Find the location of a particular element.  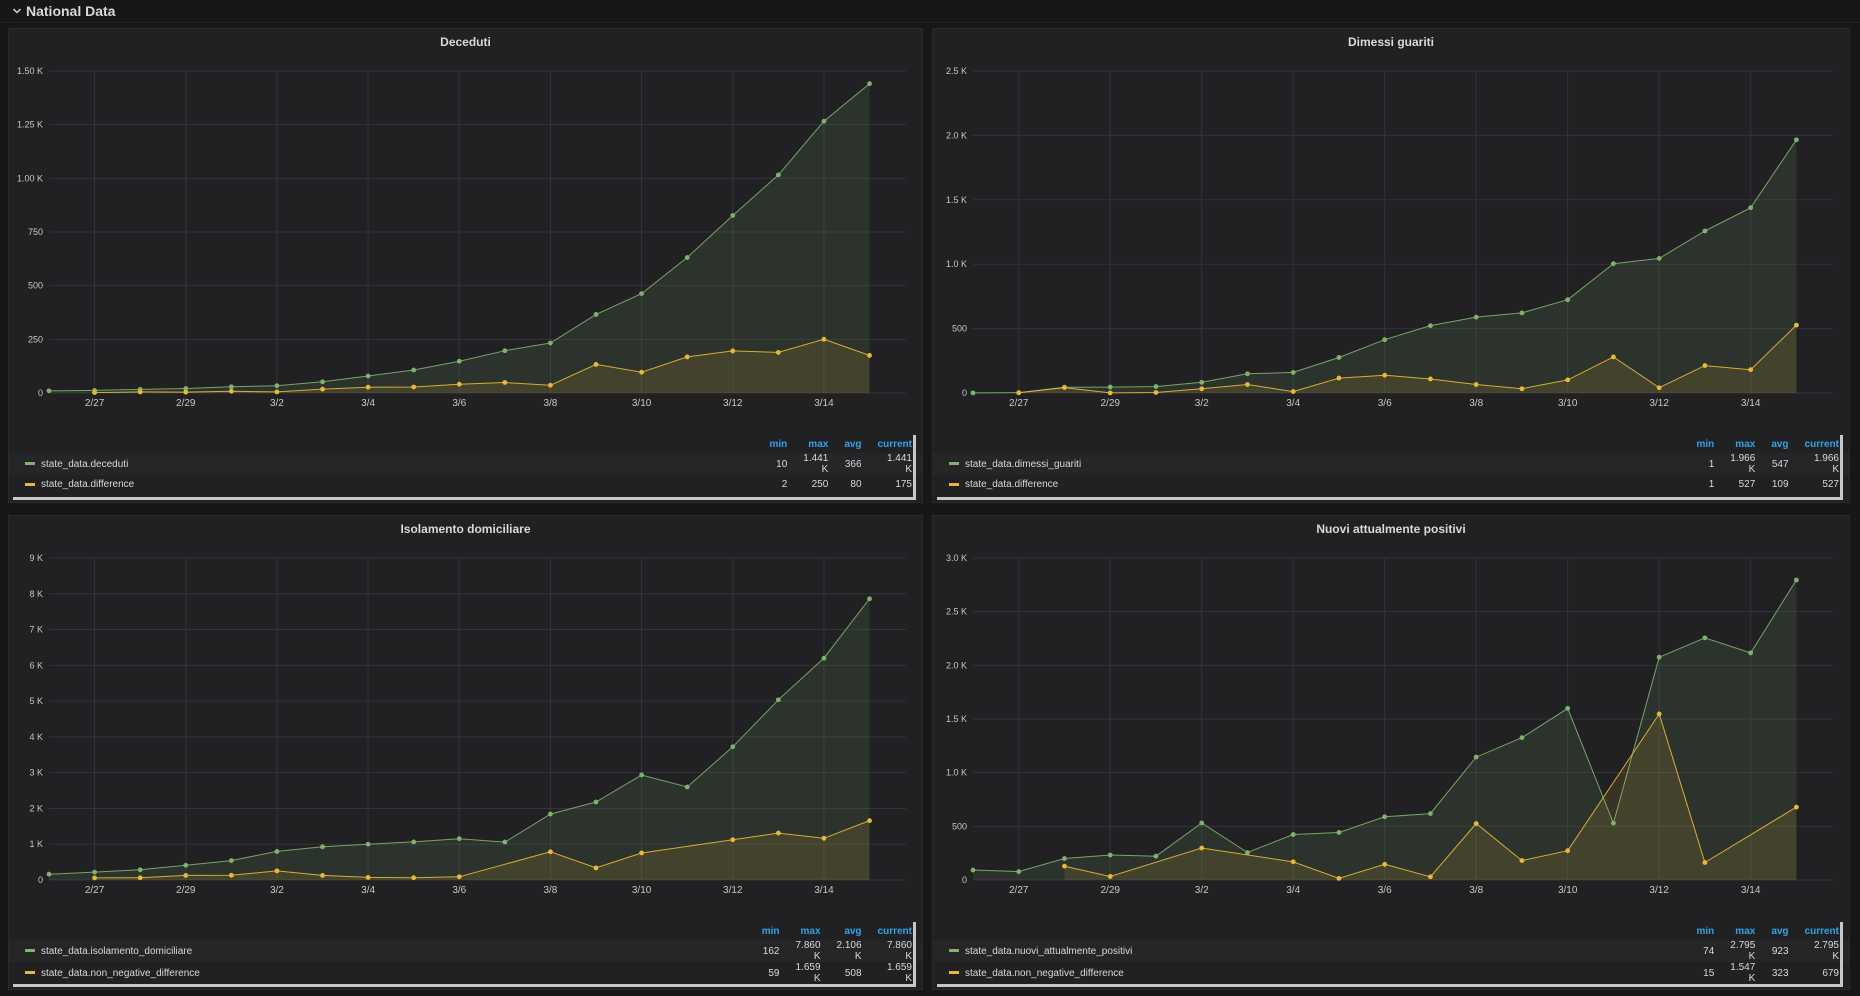

row-header: National Data is located at coordinates (930, 11).